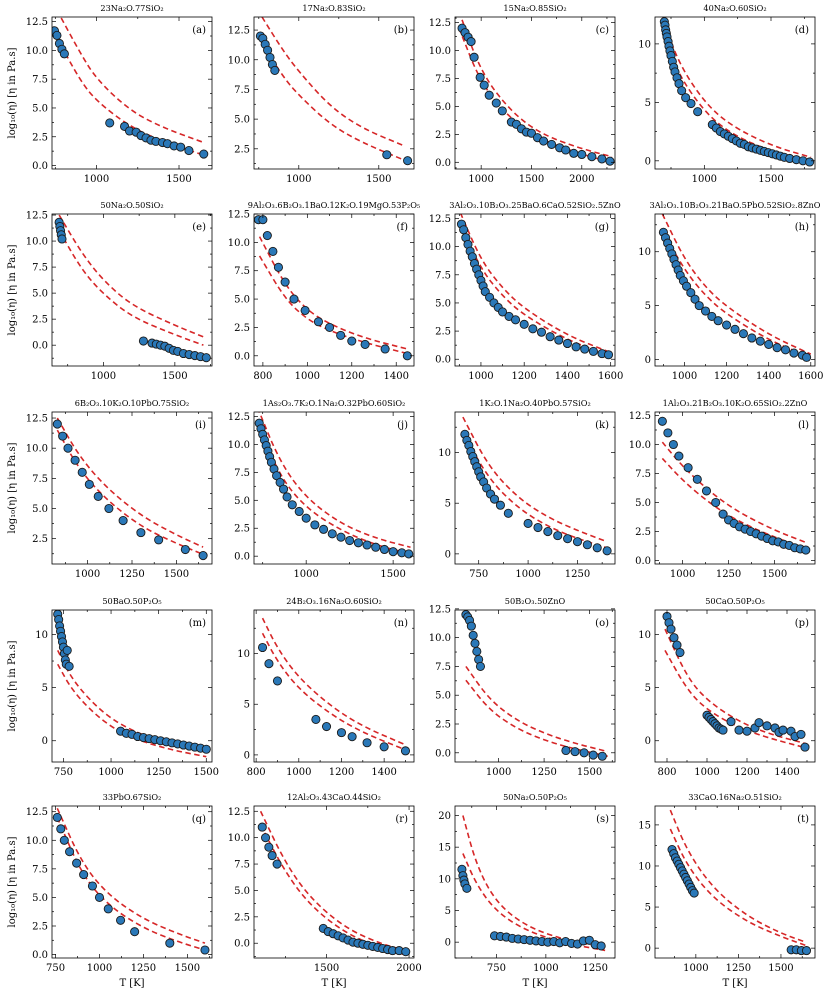 This screenshot has height=995, width=831. I want to click on panel-title: 50Na₂O.50P₂O₅, so click(535, 797).